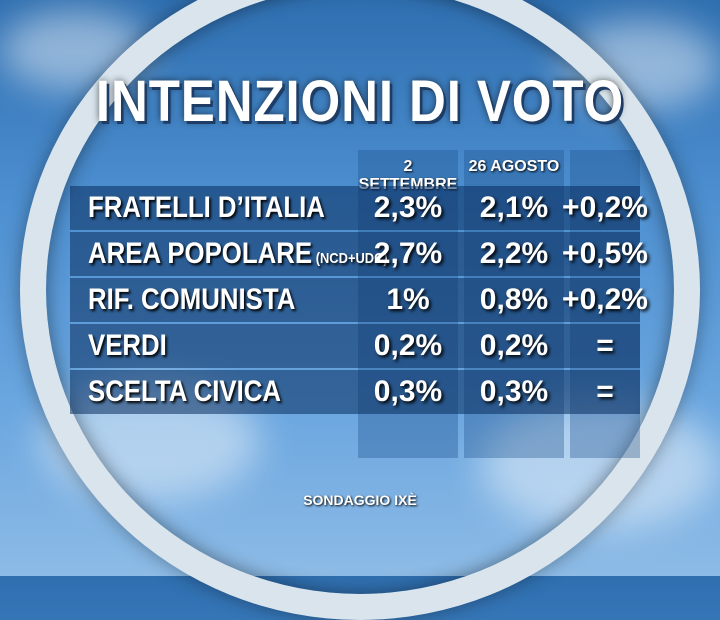 The height and width of the screenshot is (620, 720). Describe the element at coordinates (408, 299) in the screenshot. I see `percent-value: 1%` at that location.